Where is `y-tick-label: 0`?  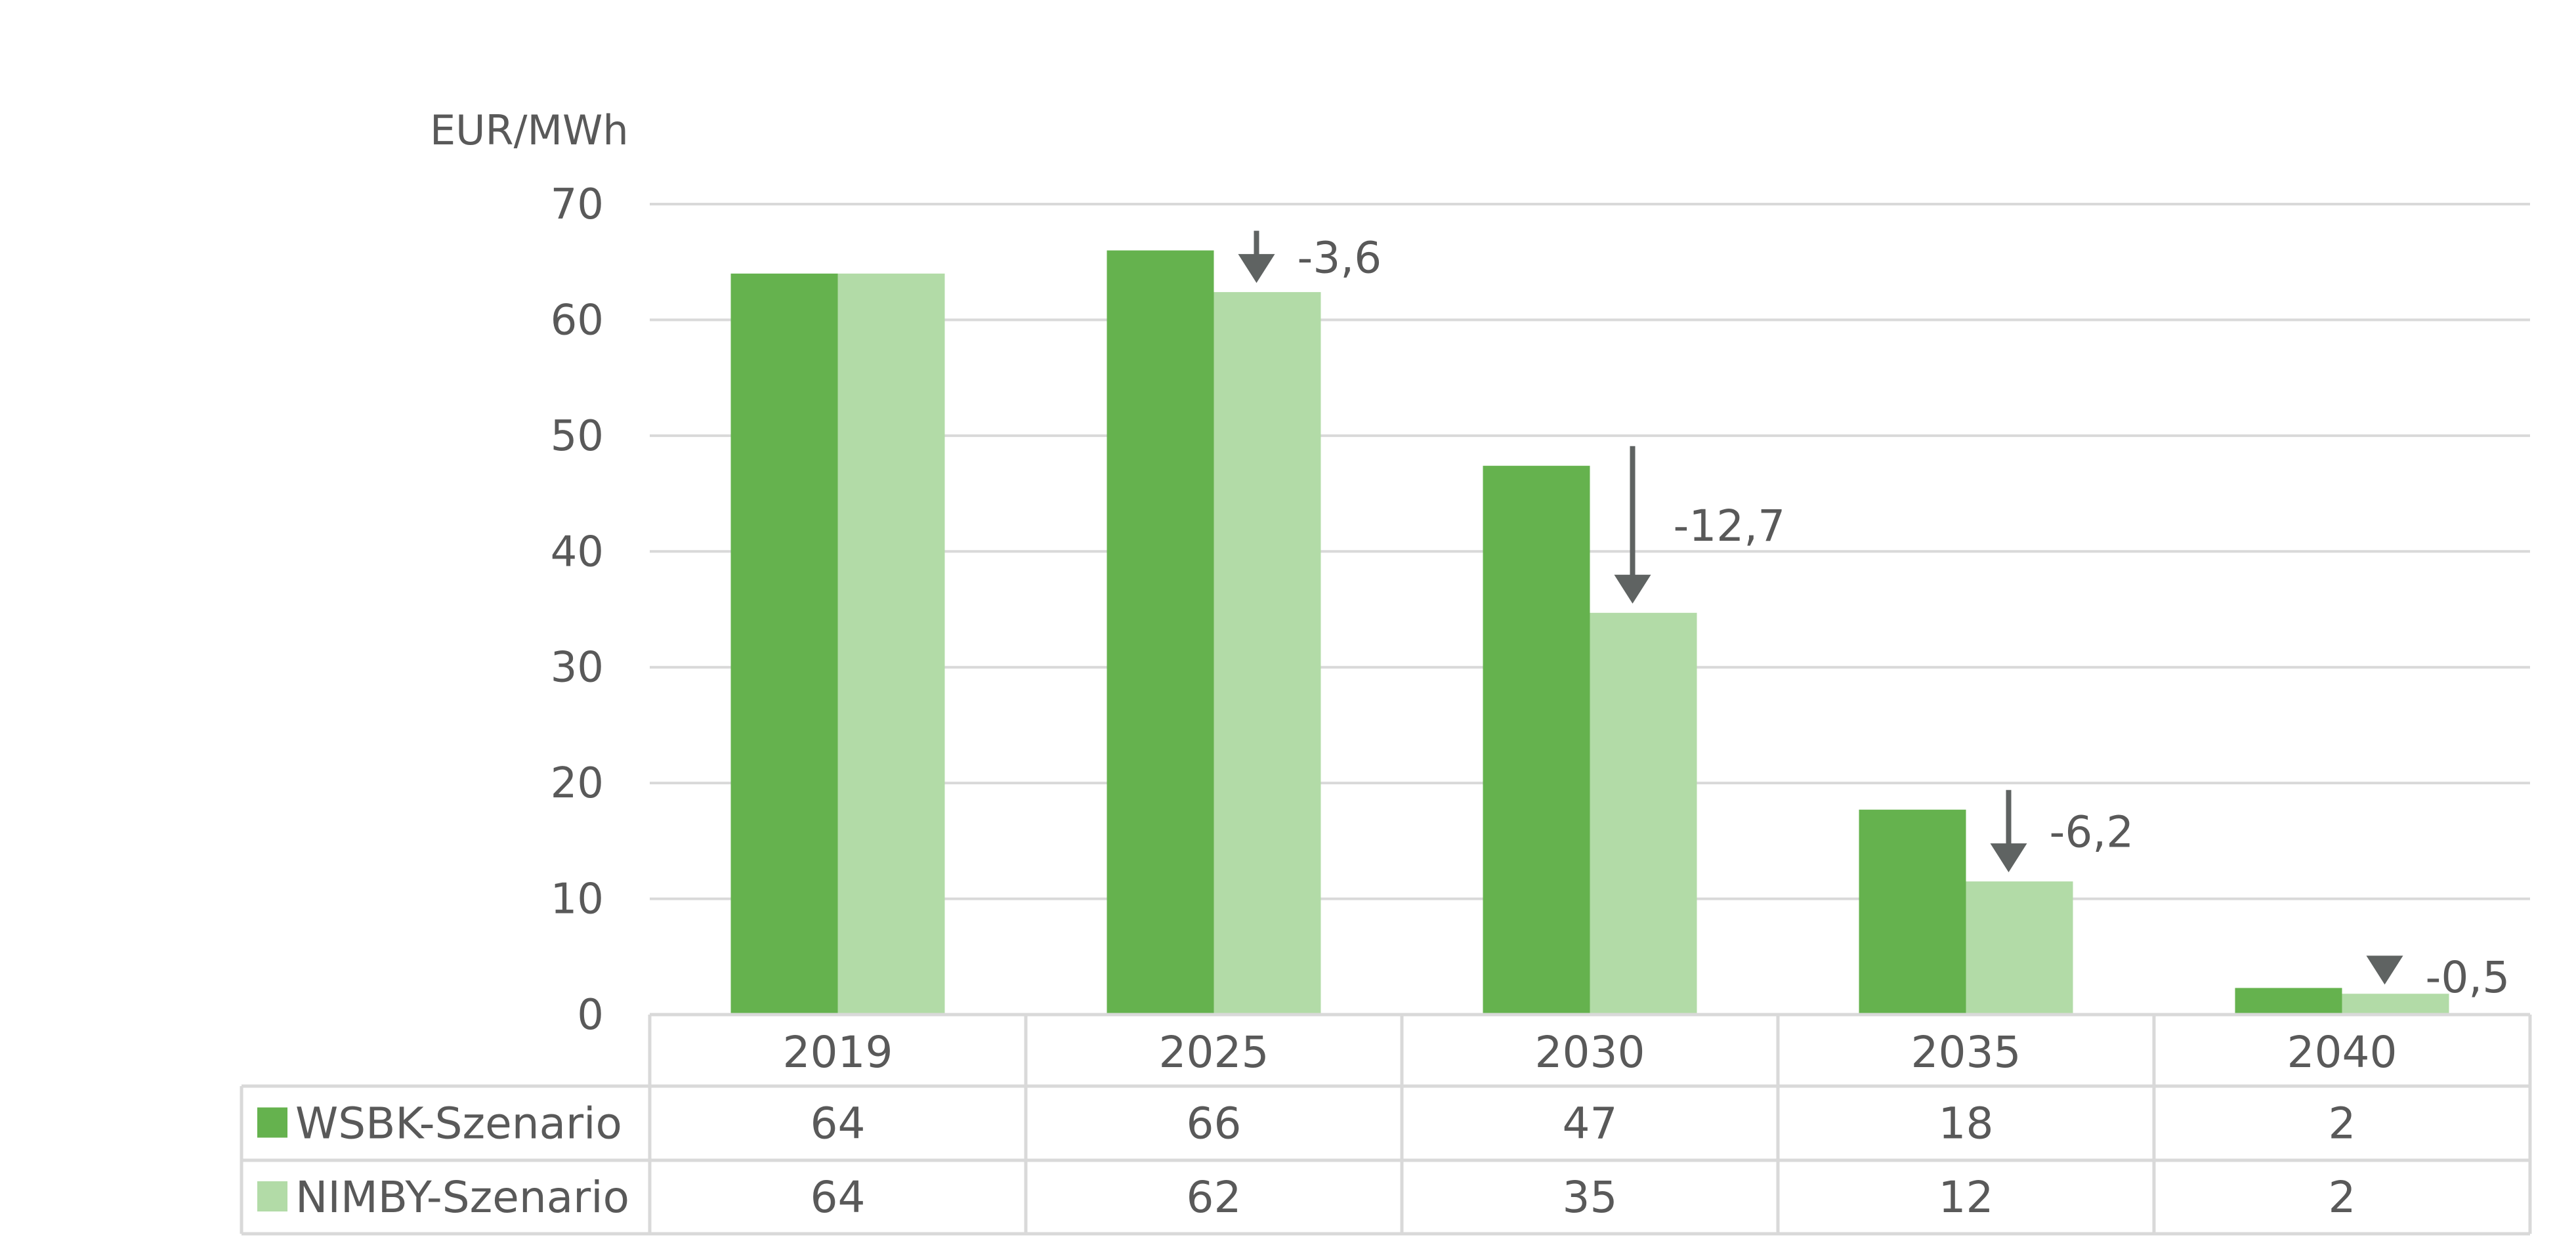
y-tick-label: 0 is located at coordinates (590, 1016).